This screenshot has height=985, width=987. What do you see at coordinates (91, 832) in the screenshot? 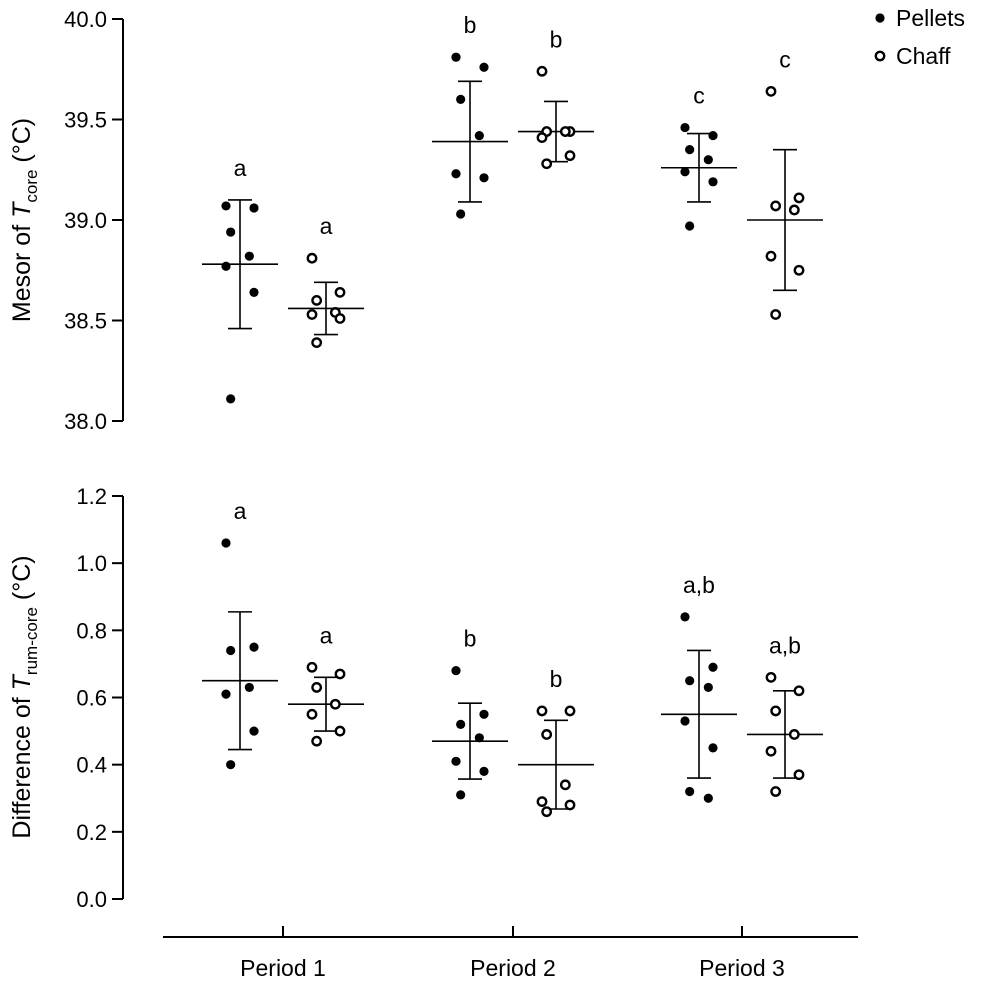
I see `bottom-y-tick-label: 0.2` at bounding box center [91, 832].